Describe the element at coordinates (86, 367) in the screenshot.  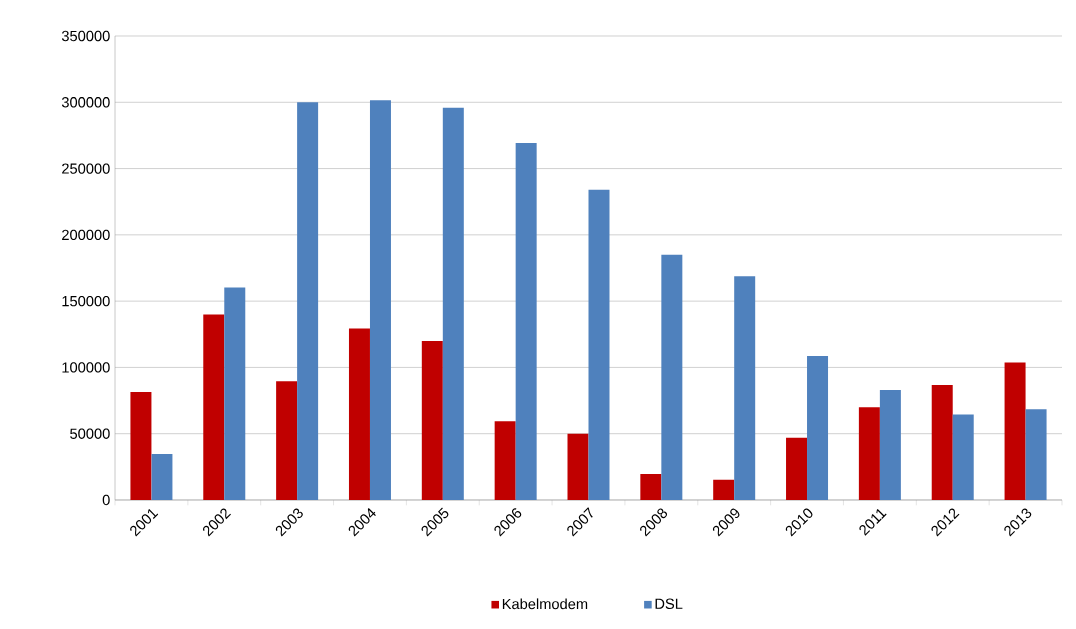
I see `y-tick-label: 100000` at that location.